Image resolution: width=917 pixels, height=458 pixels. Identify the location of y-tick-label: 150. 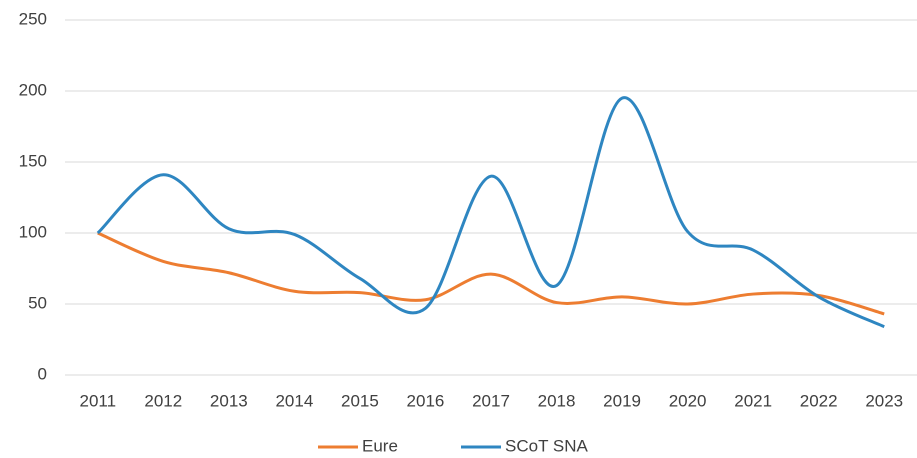
(33, 160).